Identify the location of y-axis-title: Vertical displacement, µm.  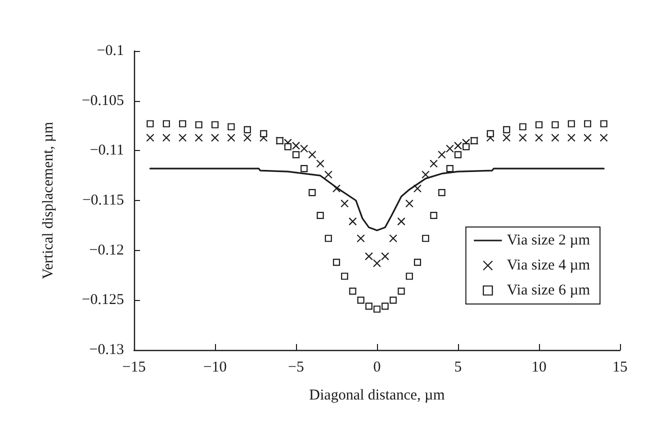
(48, 201).